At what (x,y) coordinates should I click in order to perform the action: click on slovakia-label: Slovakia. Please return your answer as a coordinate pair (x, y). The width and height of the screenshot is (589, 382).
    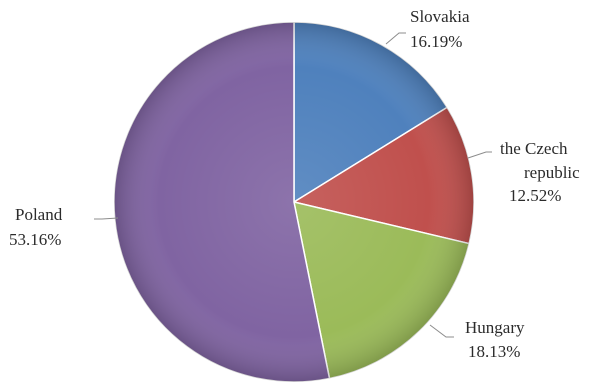
    Looking at the image, I should click on (440, 16).